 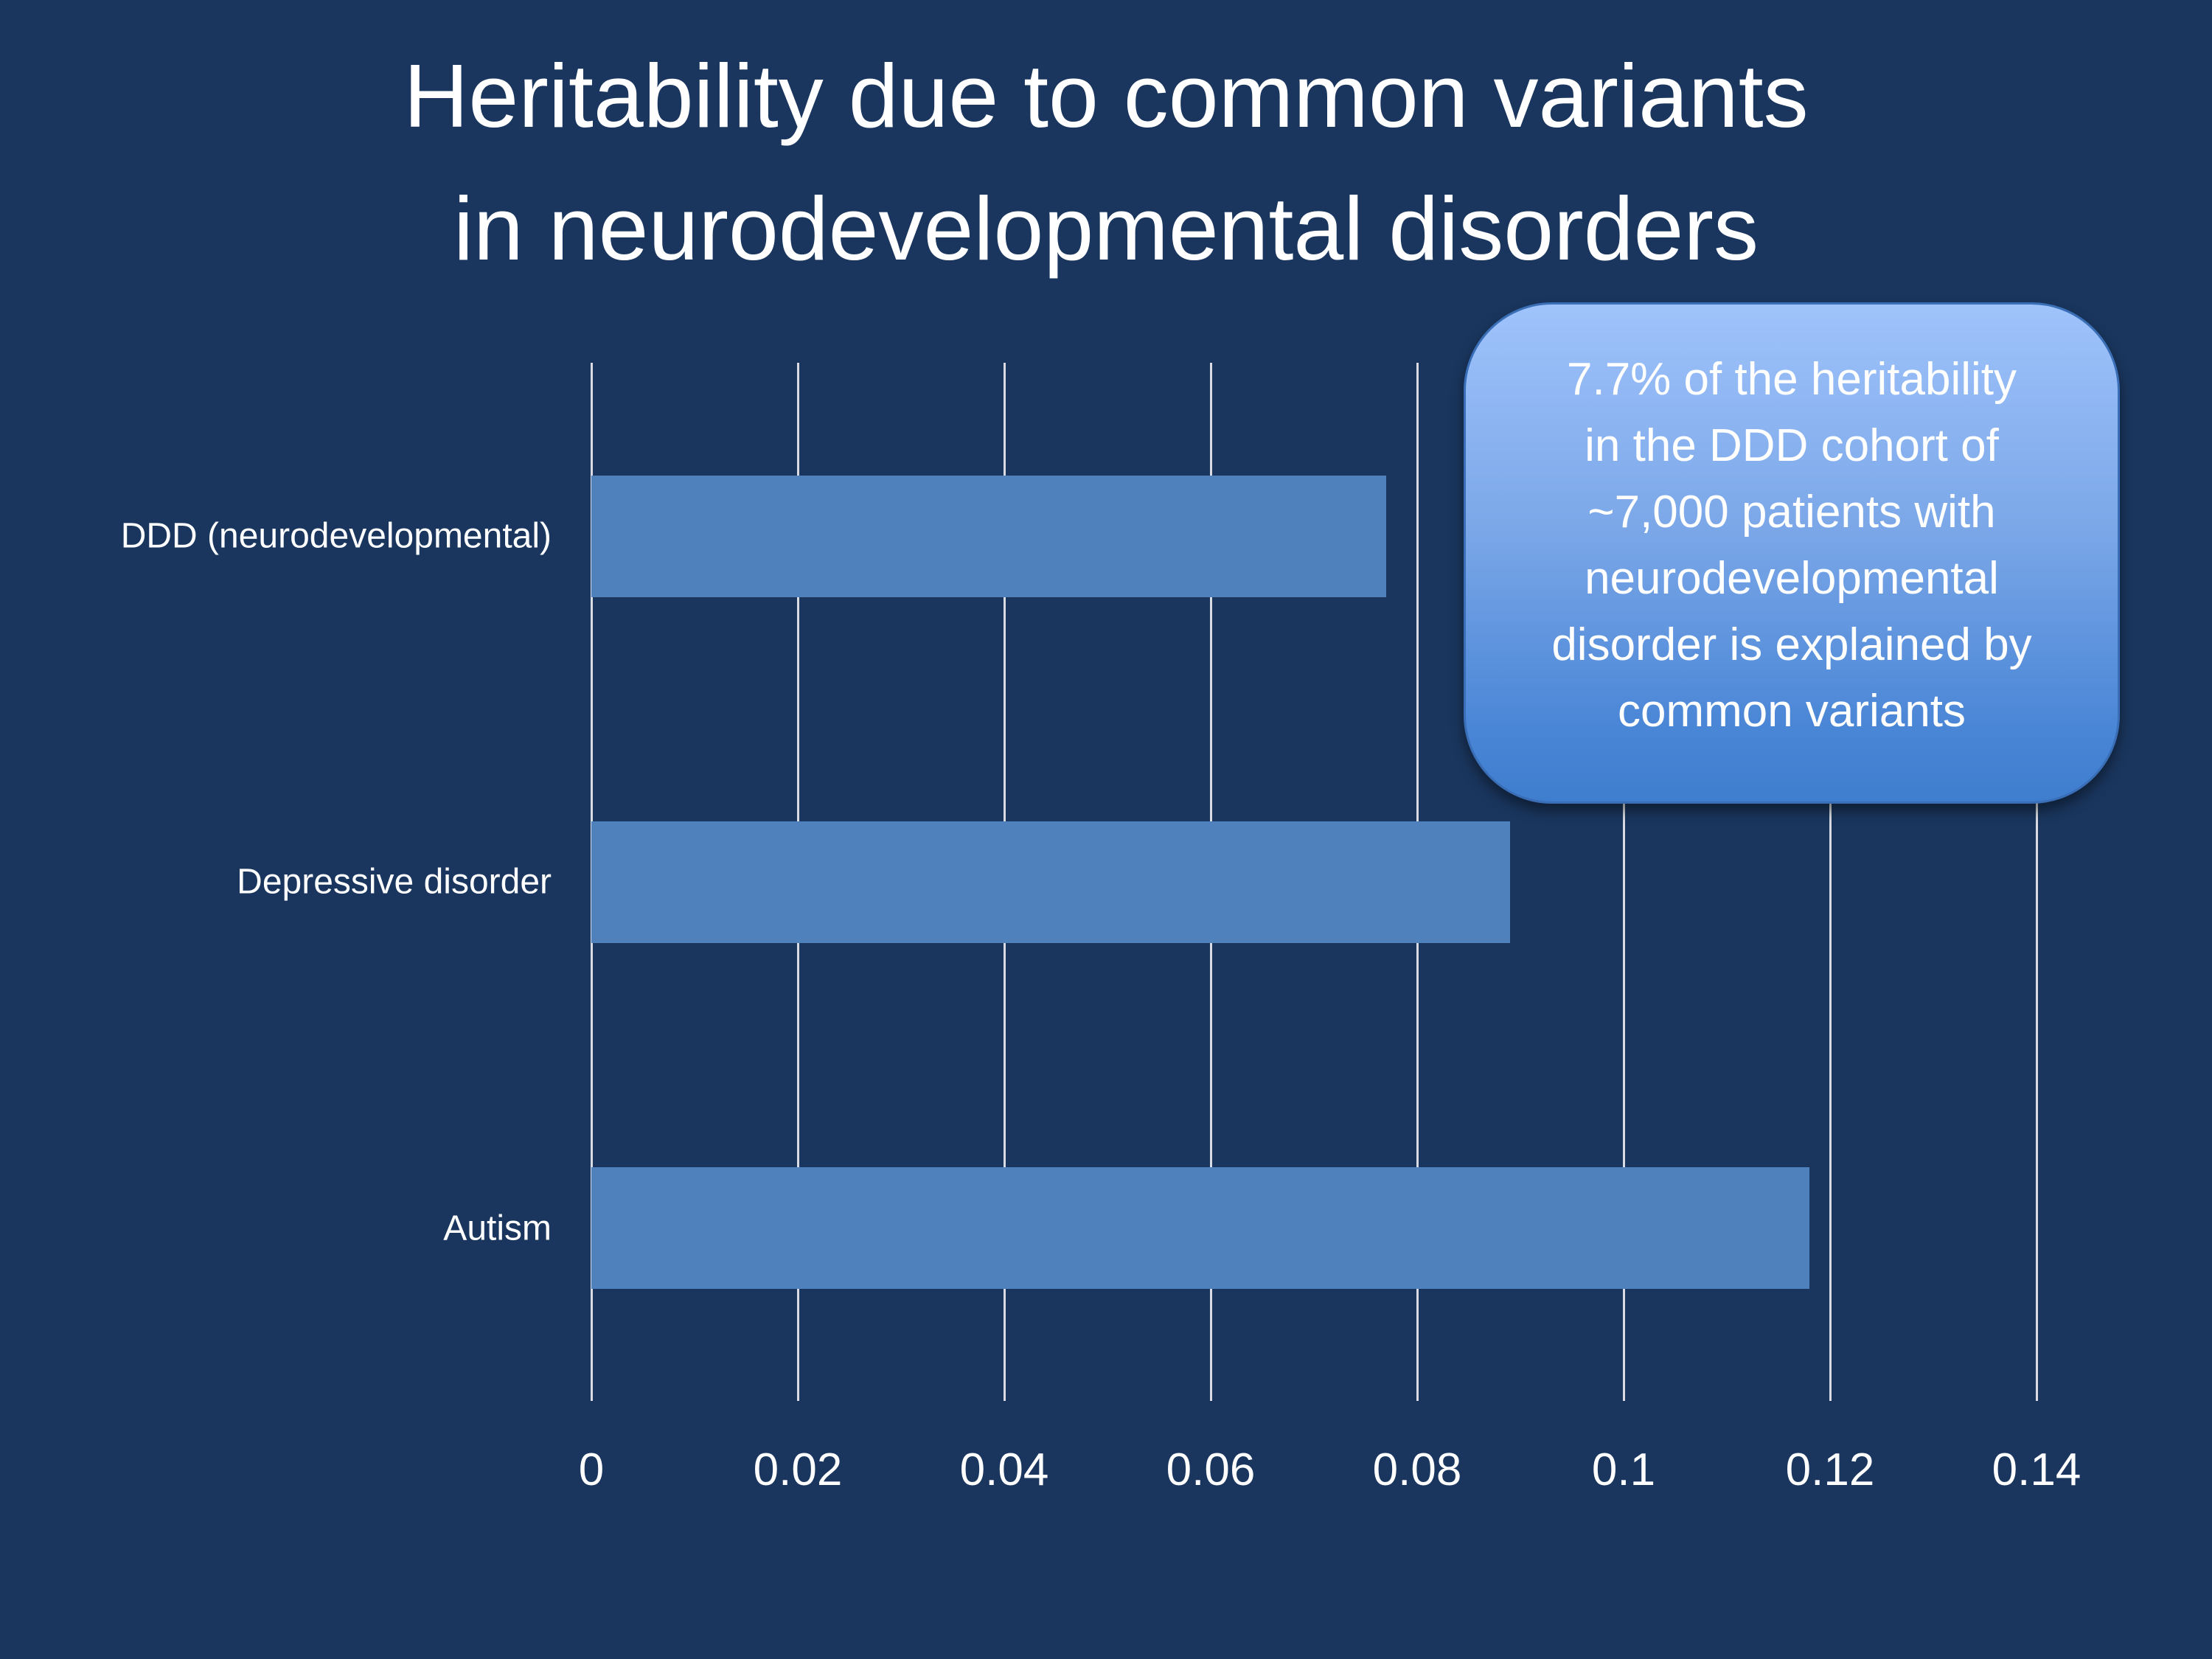 I want to click on category-label-autism: Autism, so click(x=497, y=1228).